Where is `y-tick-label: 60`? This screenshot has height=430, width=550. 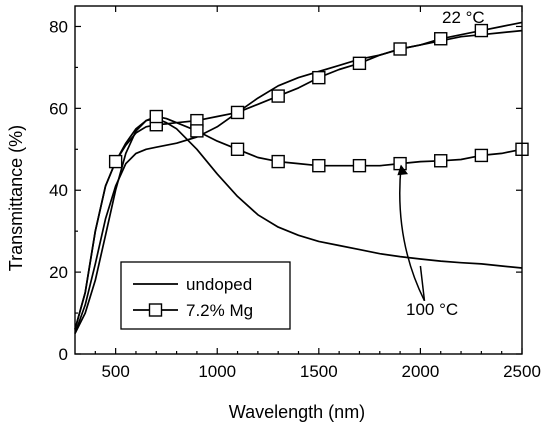
y-tick-label: 60 is located at coordinates (58, 108).